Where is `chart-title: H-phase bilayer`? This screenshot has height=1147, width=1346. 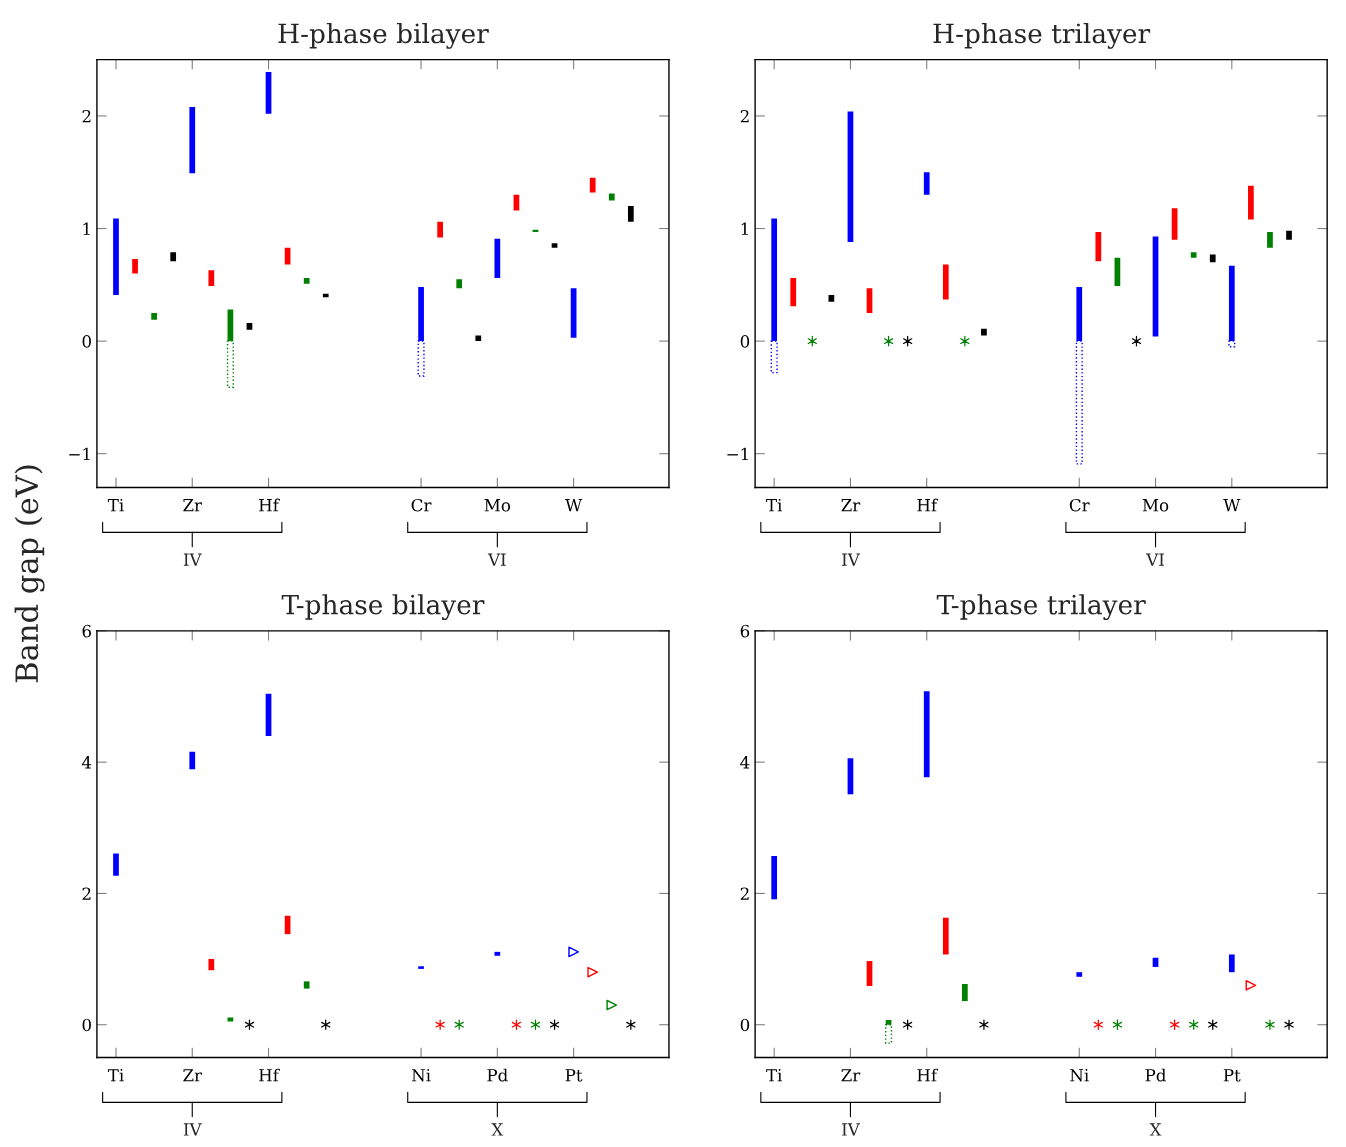 chart-title: H-phase bilayer is located at coordinates (383, 35).